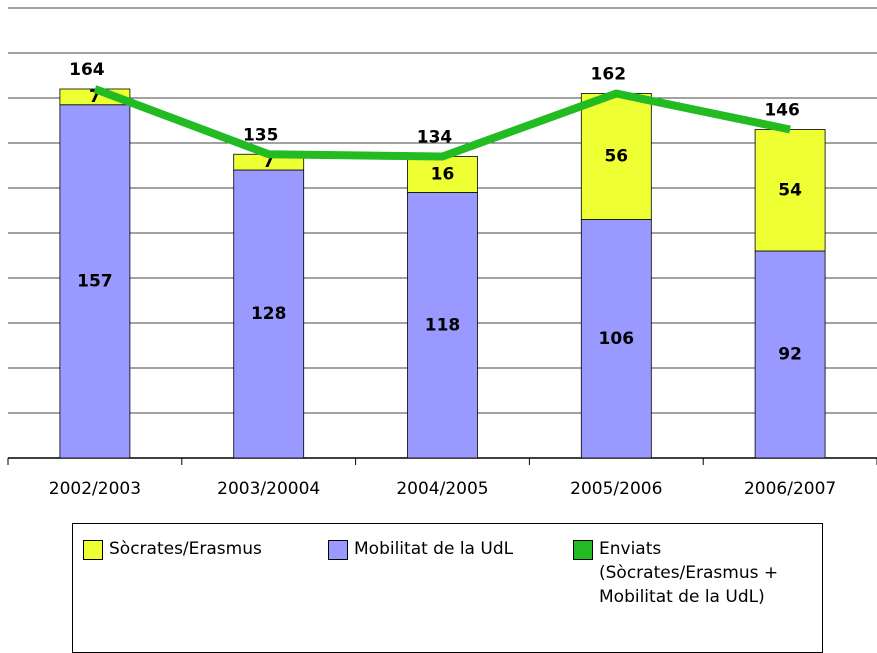 Image resolution: width=877 pixels, height=653 pixels. What do you see at coordinates (609, 75) in the screenshot?
I see `data-label: 162` at bounding box center [609, 75].